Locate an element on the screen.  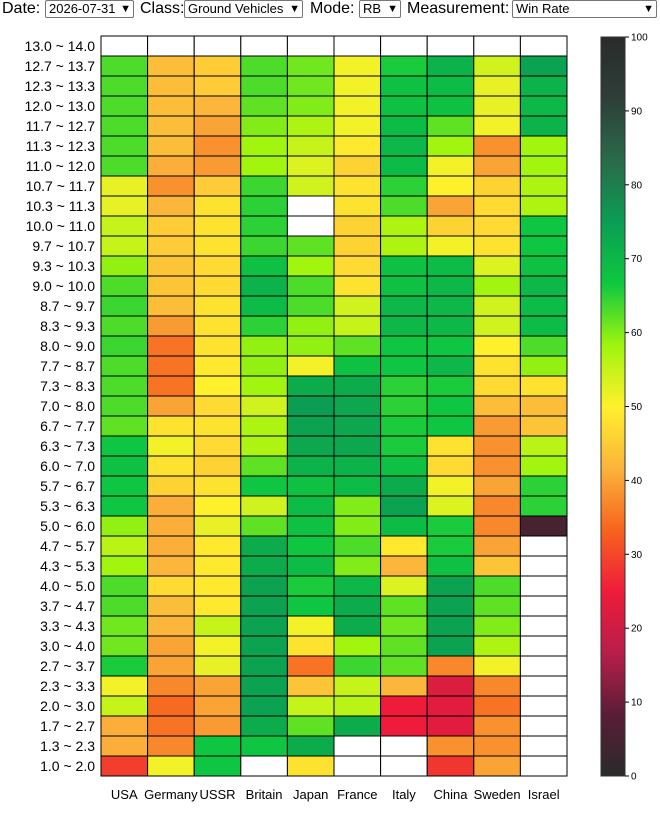
date-select: 2026-07-31 ▼ is located at coordinates (89, 9).